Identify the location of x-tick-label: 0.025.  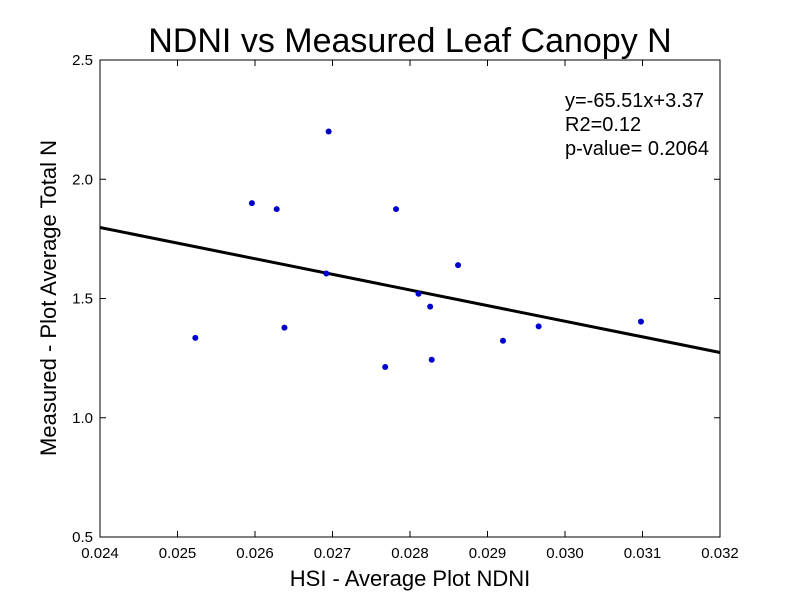
(178, 553).